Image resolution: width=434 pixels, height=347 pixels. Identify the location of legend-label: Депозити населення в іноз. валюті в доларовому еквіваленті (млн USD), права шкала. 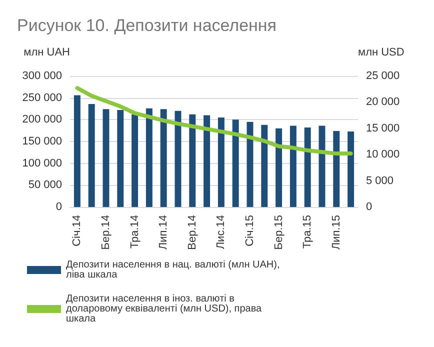
(165, 309).